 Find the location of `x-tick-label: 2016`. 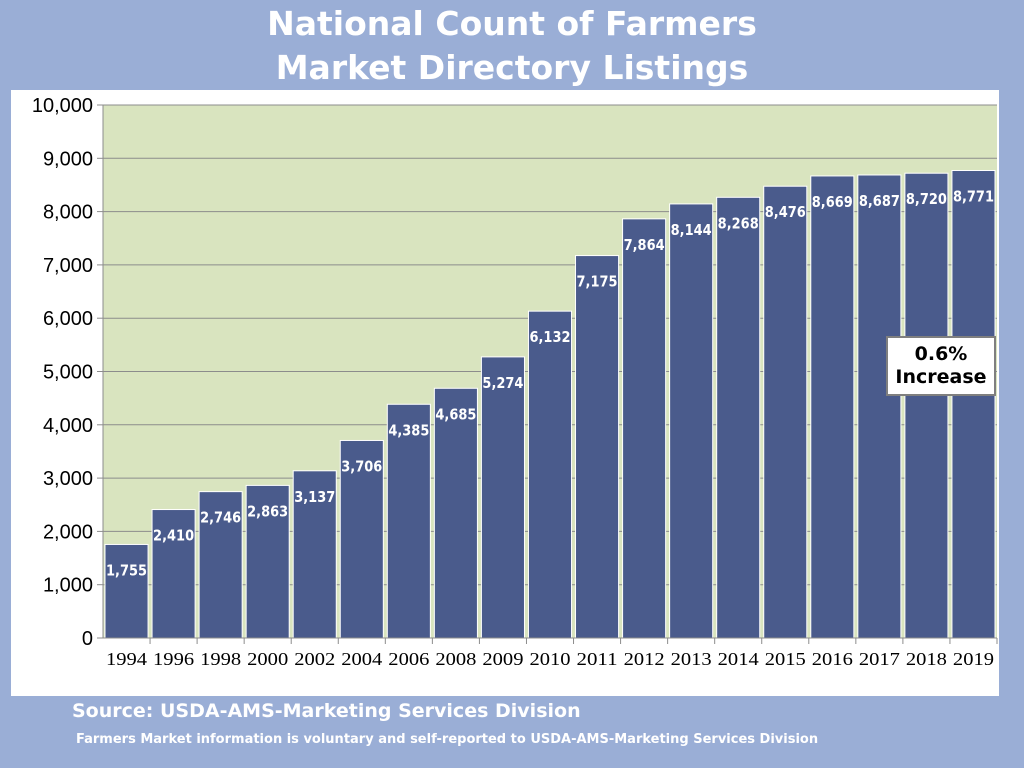

x-tick-label: 2016 is located at coordinates (832, 659).